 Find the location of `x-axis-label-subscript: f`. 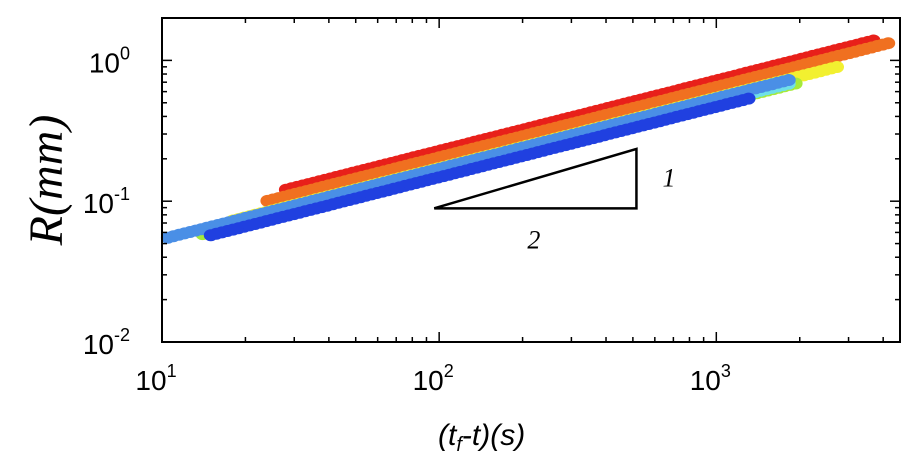

x-axis-label-subscript: f is located at coordinates (460, 445).